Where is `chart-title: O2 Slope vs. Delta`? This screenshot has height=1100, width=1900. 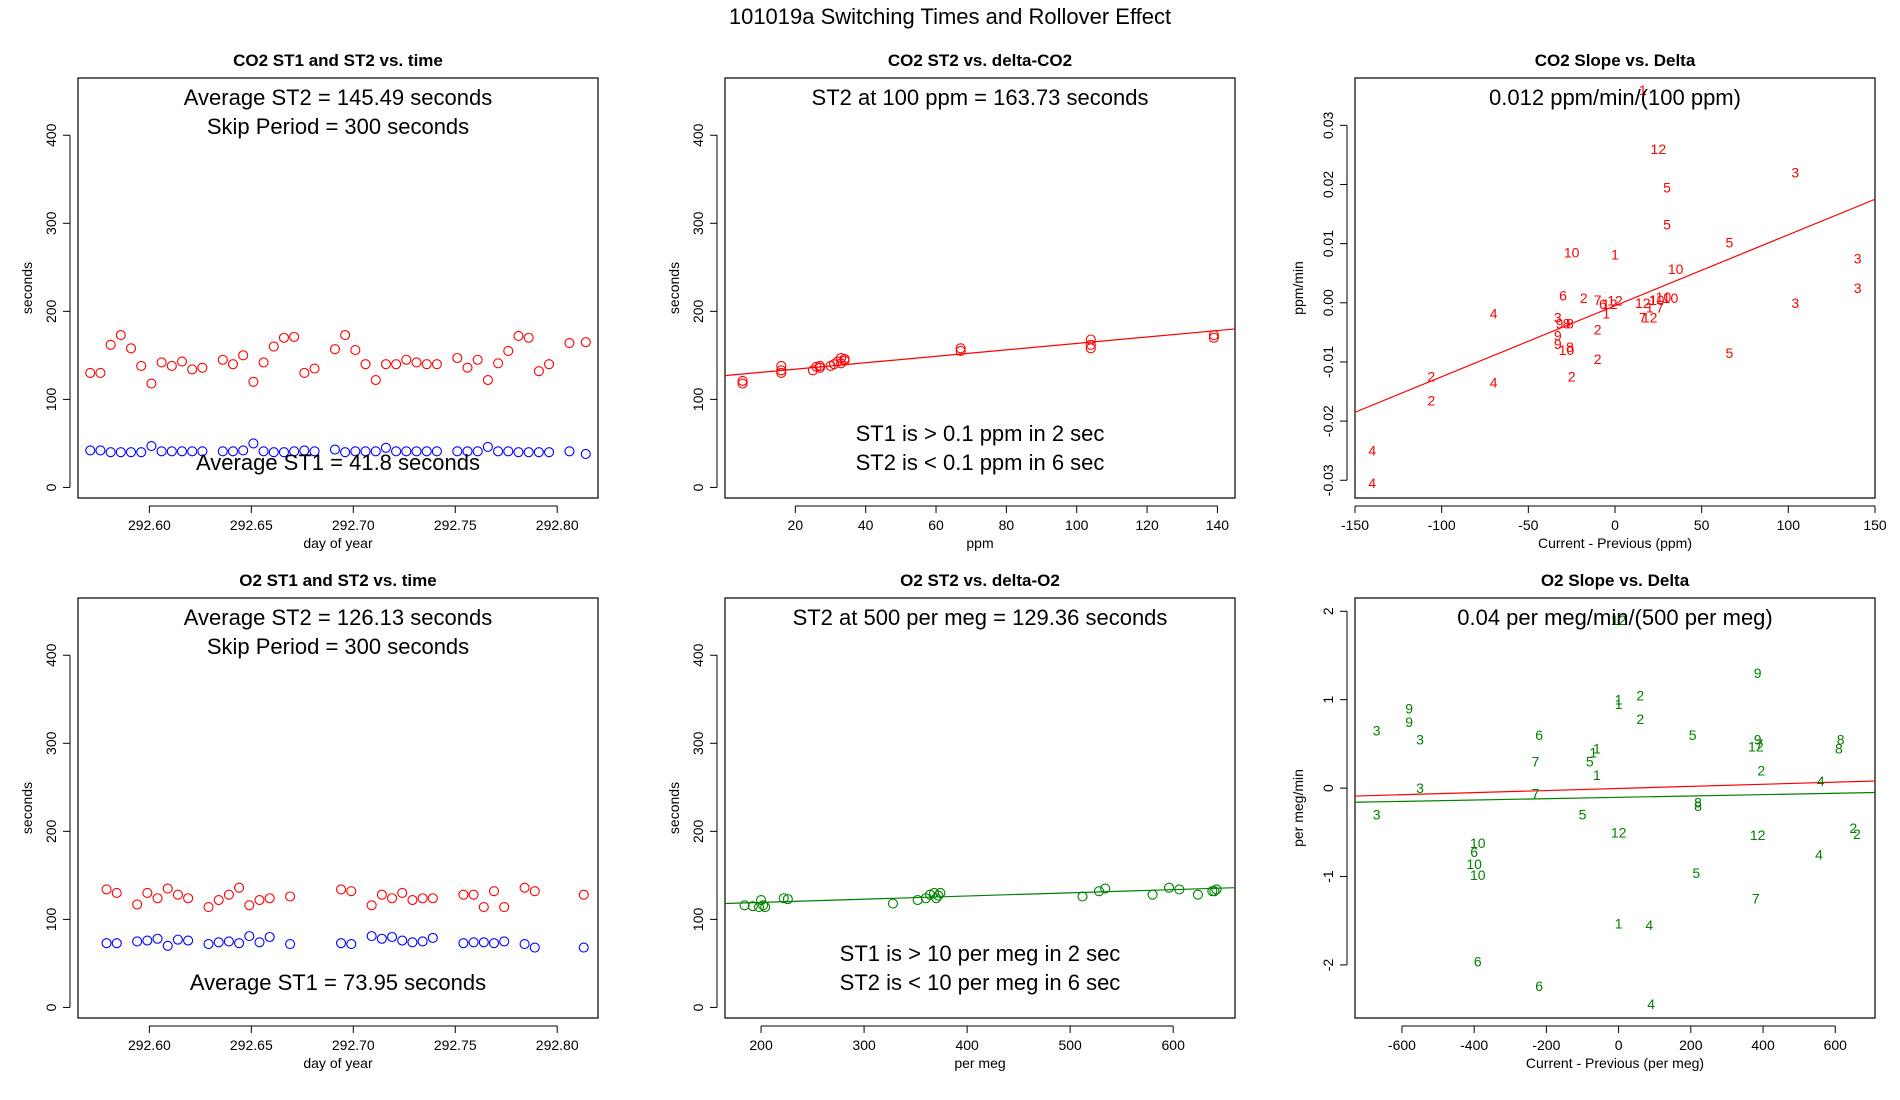
chart-title: O2 Slope vs. Delta is located at coordinates (1615, 580).